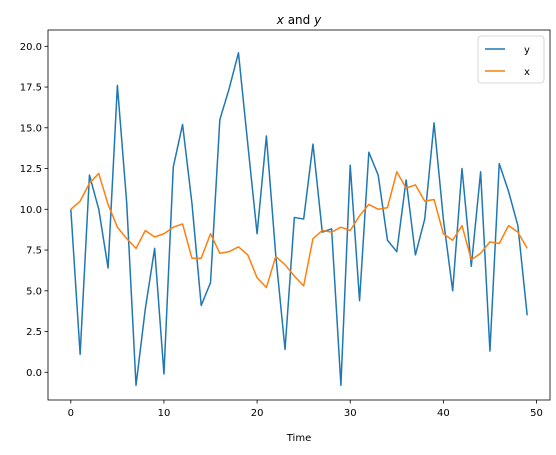  Describe the element at coordinates (164, 413) in the screenshot. I see `x-tick-label: 10` at that location.